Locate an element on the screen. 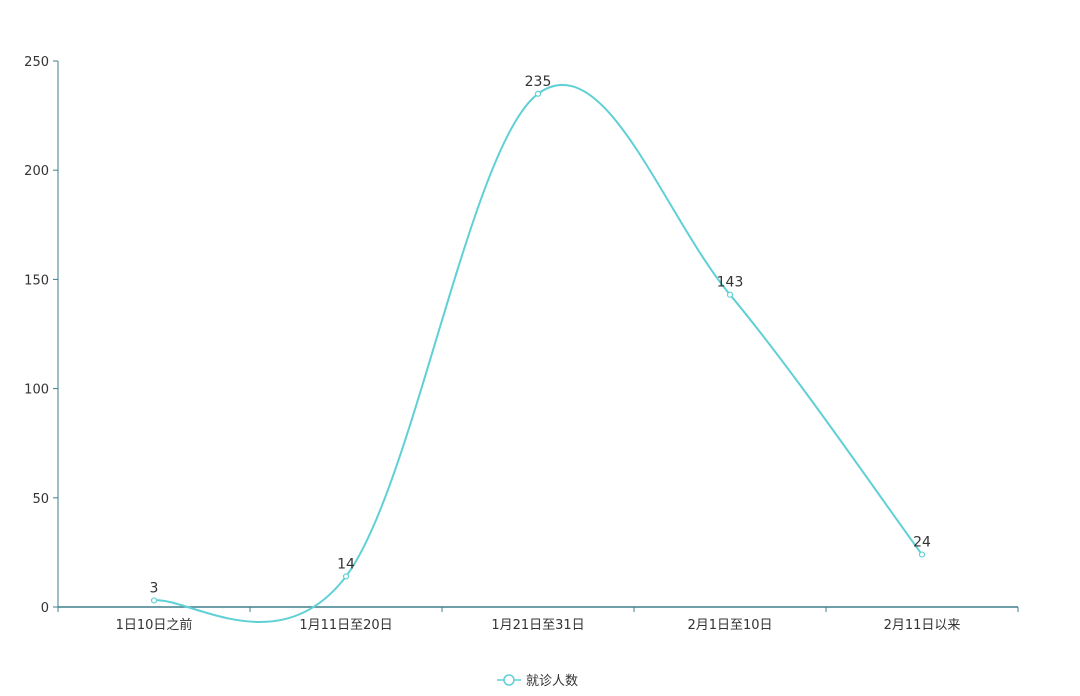  x-tick-label: 1月11日至20日 is located at coordinates (345, 625).